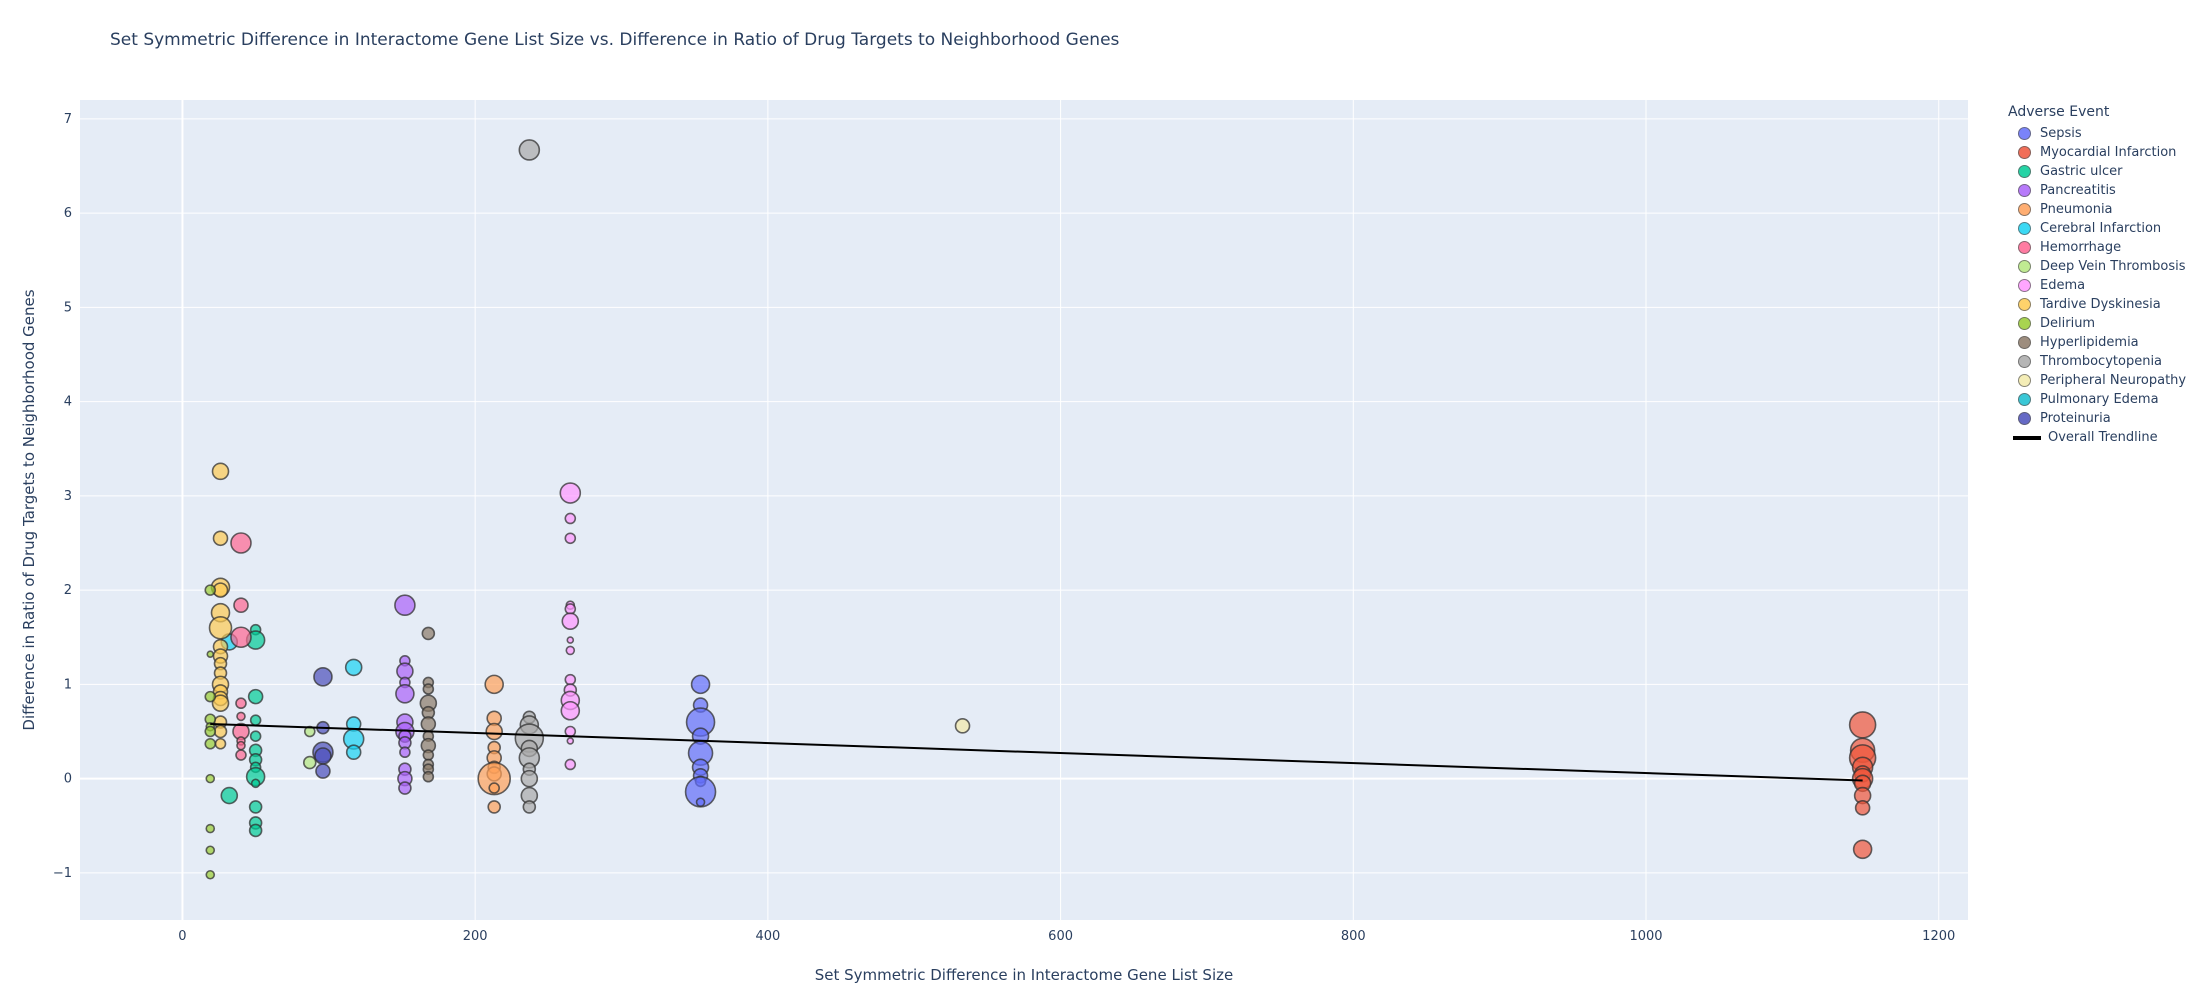  Describe the element at coordinates (62, 873) in the screenshot. I see `y-tick-label: −1` at that location.